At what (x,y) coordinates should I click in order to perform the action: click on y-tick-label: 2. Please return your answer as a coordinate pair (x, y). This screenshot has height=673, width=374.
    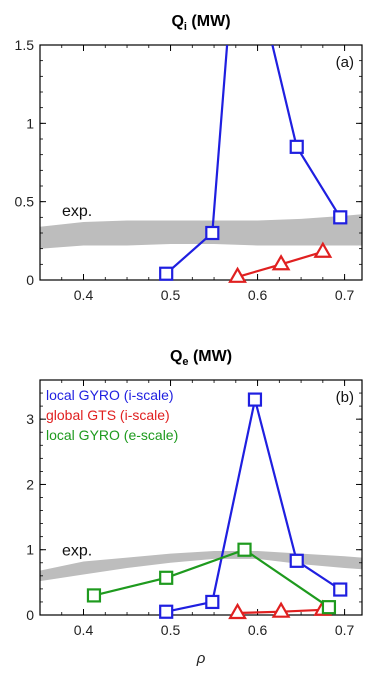
    Looking at the image, I should click on (30, 484).